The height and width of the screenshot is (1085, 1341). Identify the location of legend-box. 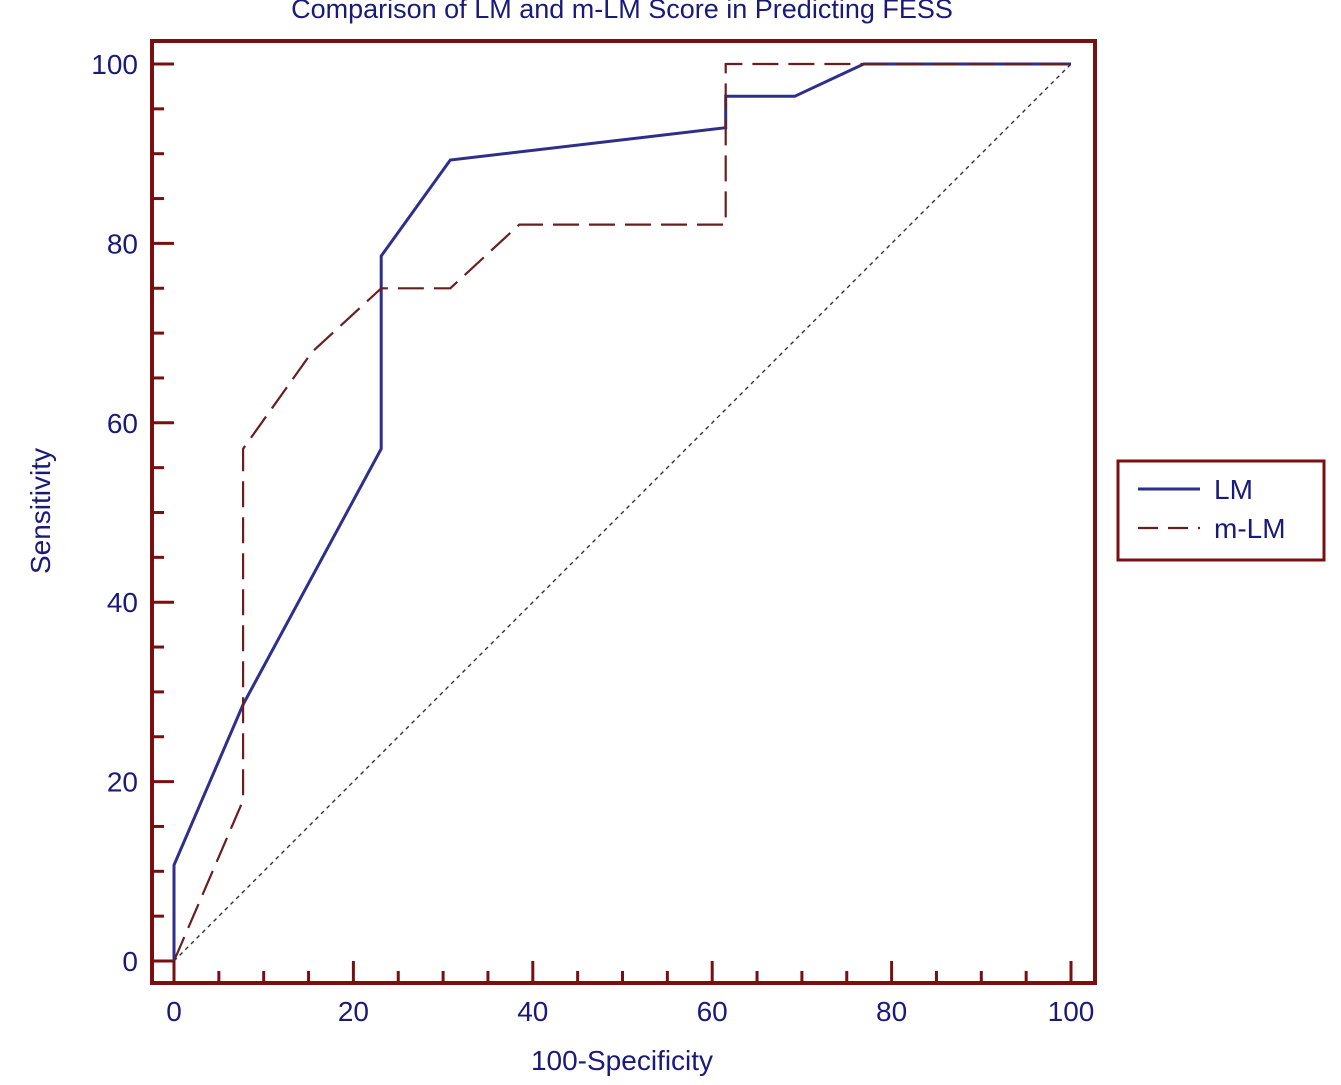
(1221, 510).